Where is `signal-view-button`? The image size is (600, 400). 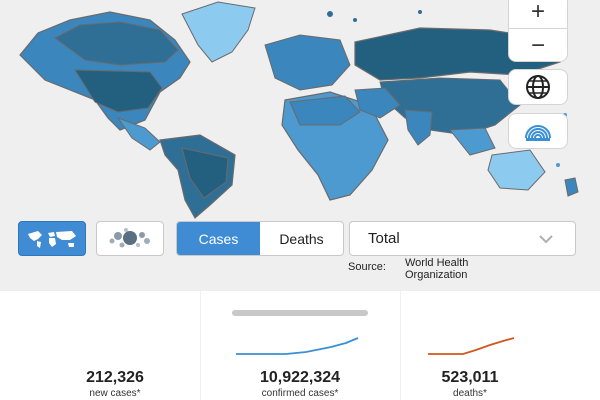
signal-view-button is located at coordinates (538, 131).